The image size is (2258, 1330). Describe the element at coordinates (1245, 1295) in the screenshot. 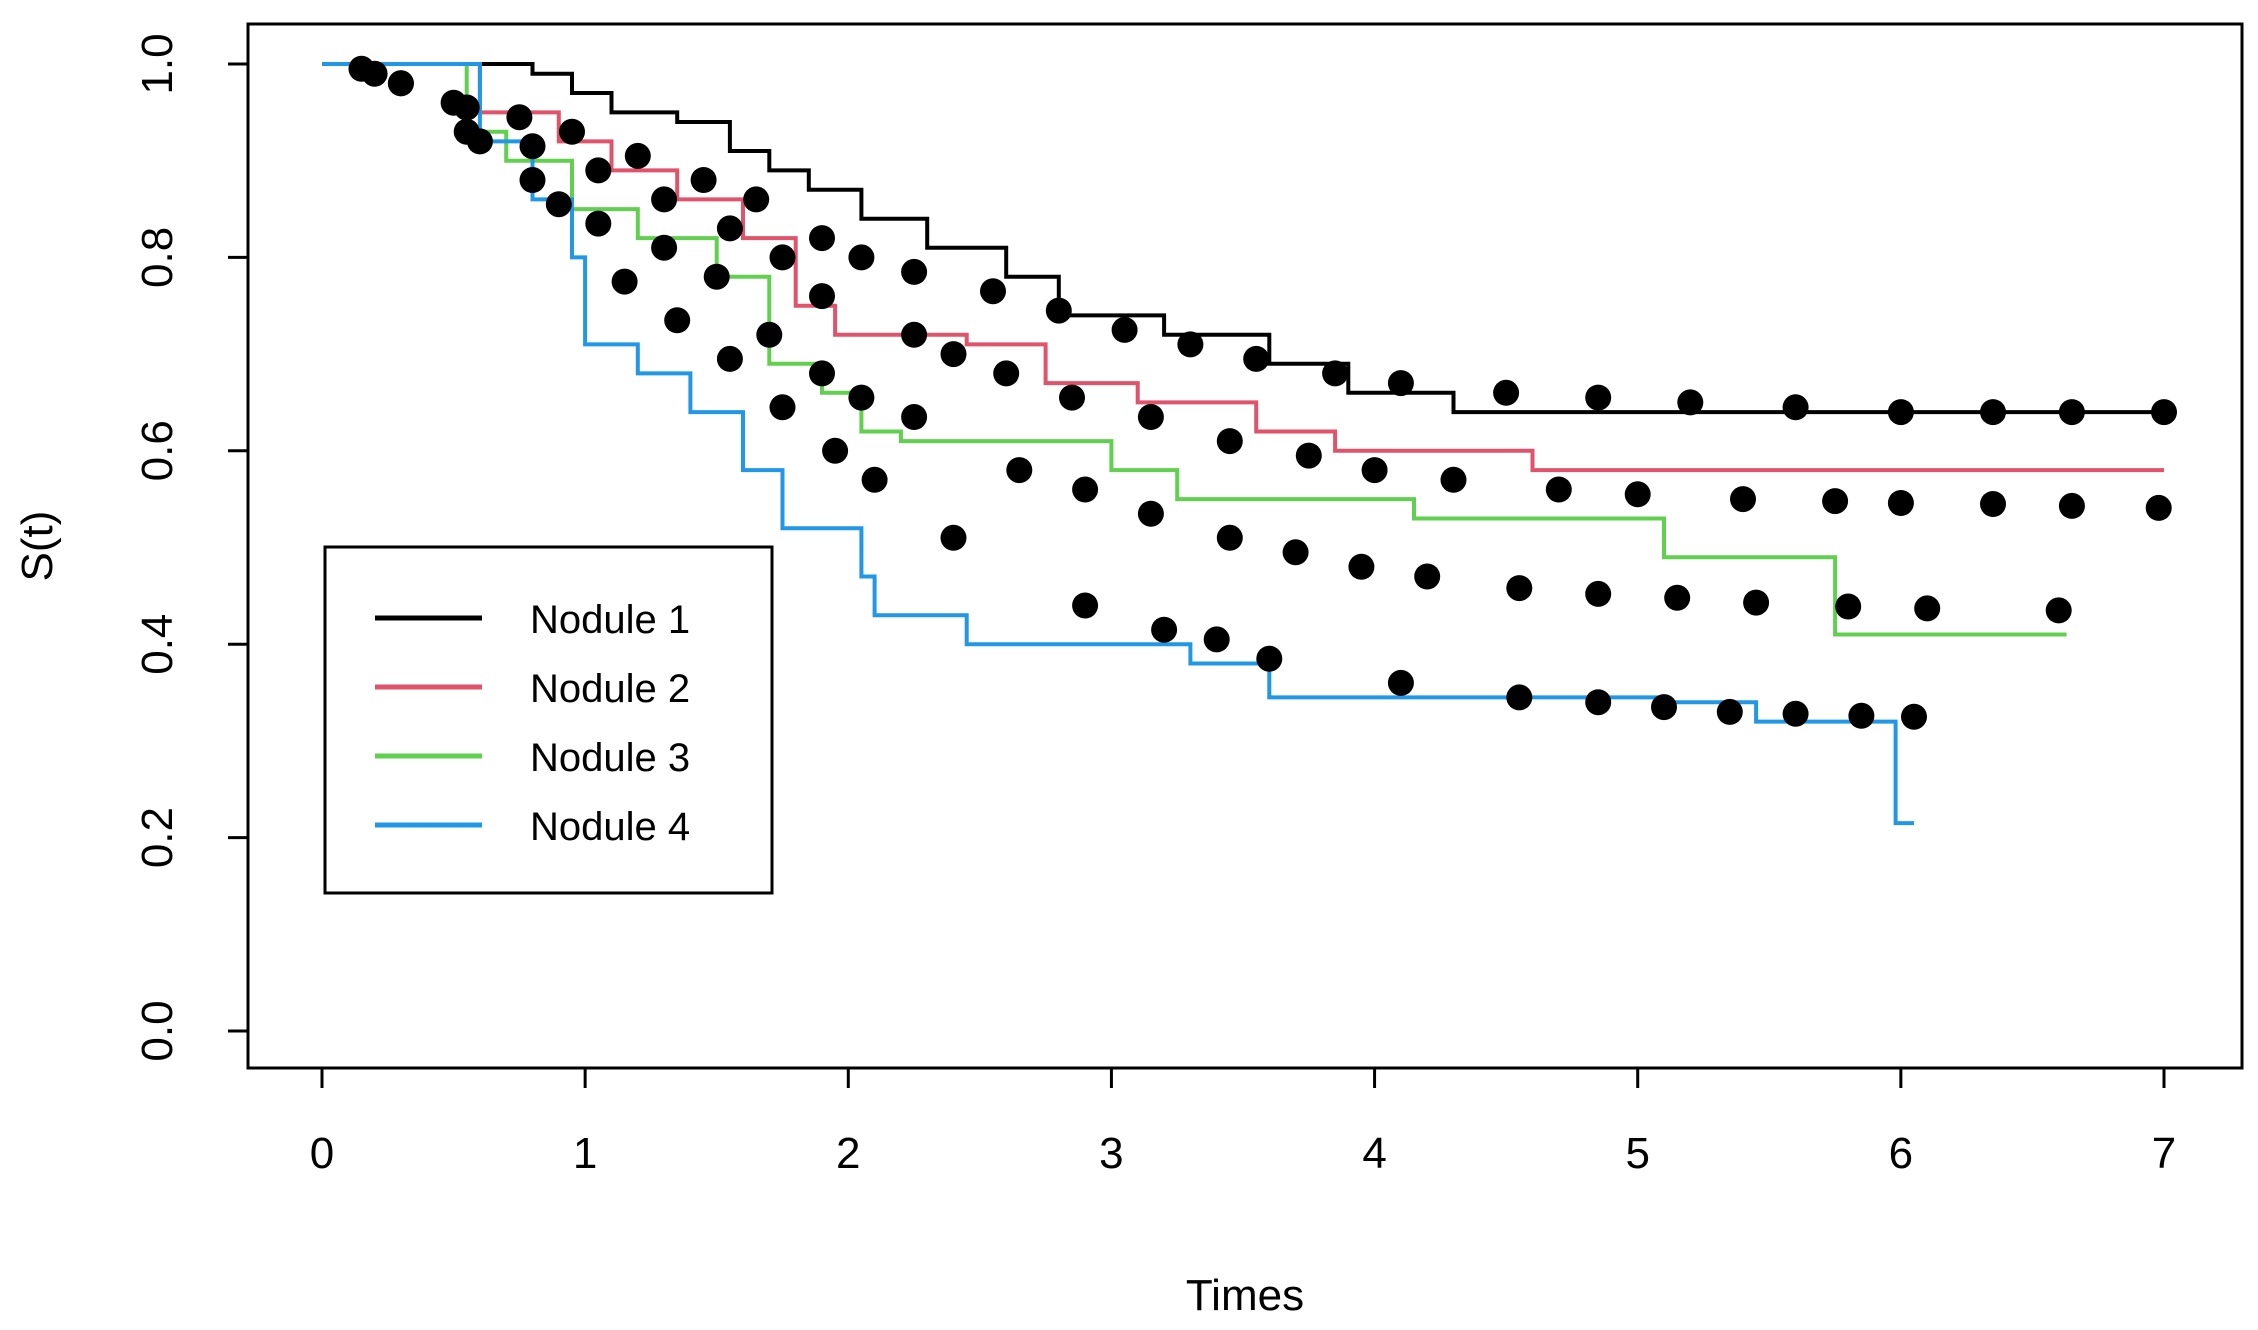

I see `x-axis-label: Times` at that location.